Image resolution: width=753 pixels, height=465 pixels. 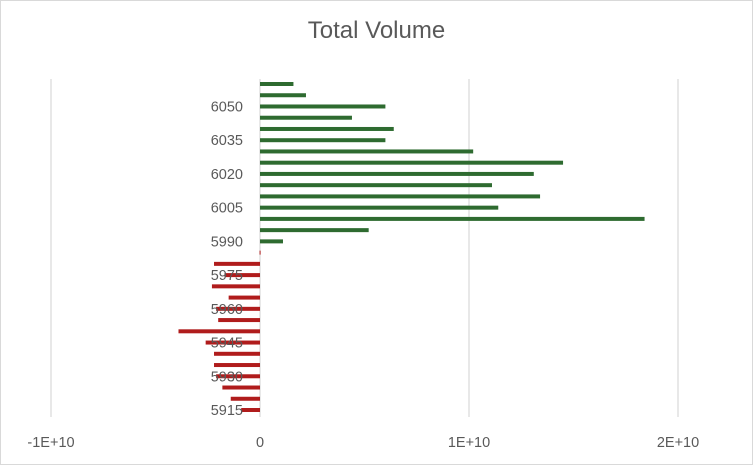 I want to click on y-tick-label: 6050, so click(x=227, y=107).